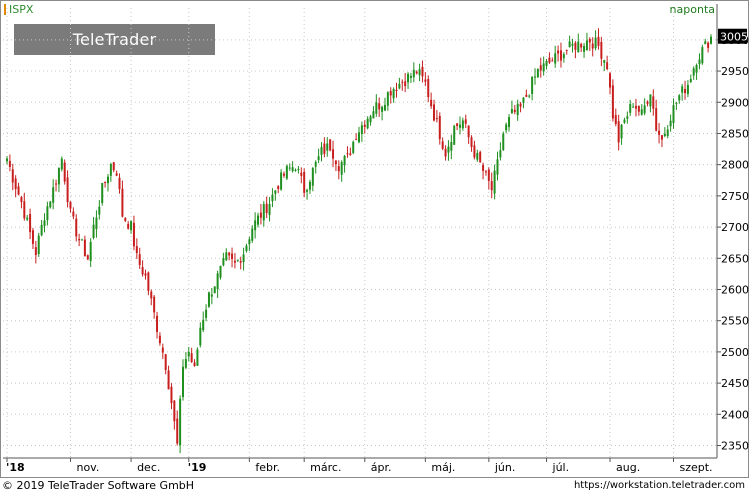 The image size is (749, 494). I want to click on y-tick-label: 2800, so click(735, 165).